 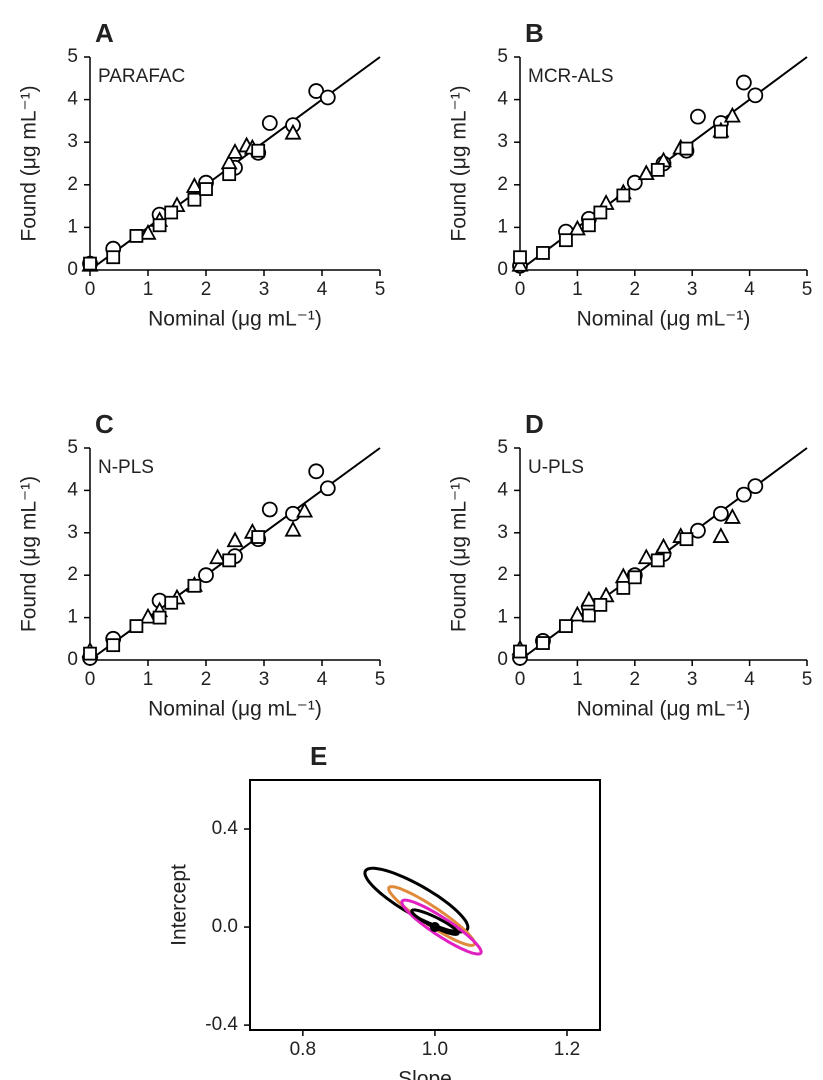 I want to click on method-label: PARAFAC, so click(x=141, y=76).